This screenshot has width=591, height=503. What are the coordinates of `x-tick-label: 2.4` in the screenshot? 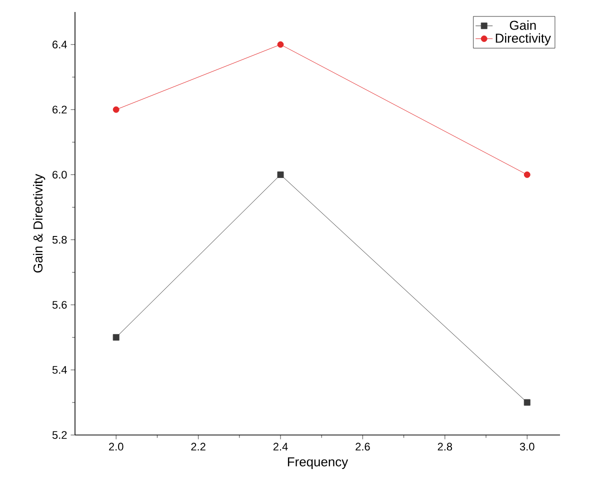 It's located at (280, 446).